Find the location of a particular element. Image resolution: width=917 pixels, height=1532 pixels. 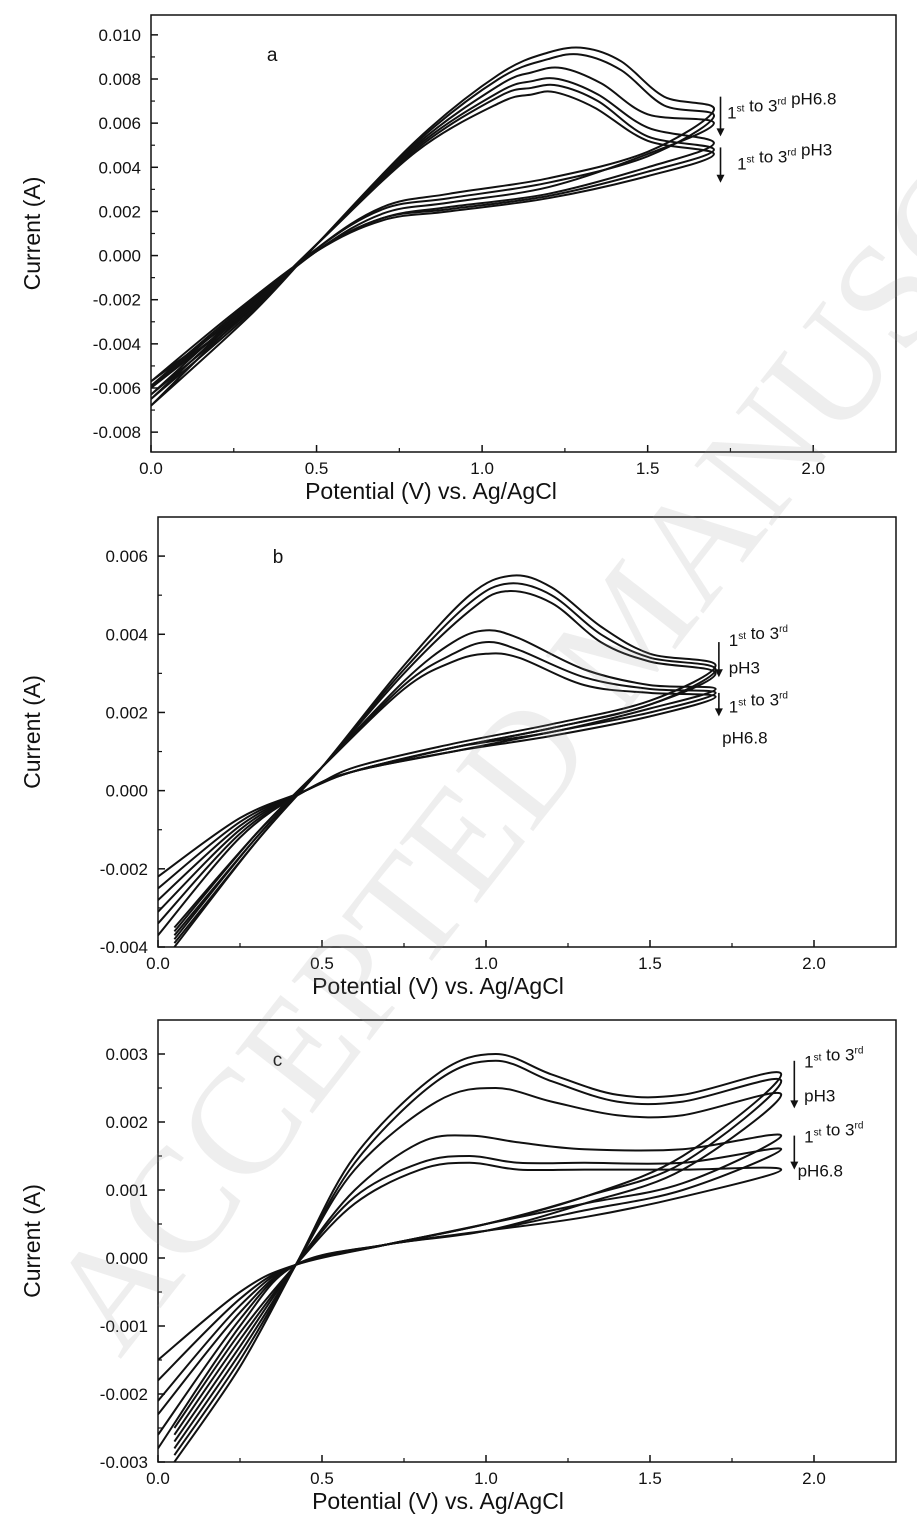

panel-letter: c is located at coordinates (278, 1060).